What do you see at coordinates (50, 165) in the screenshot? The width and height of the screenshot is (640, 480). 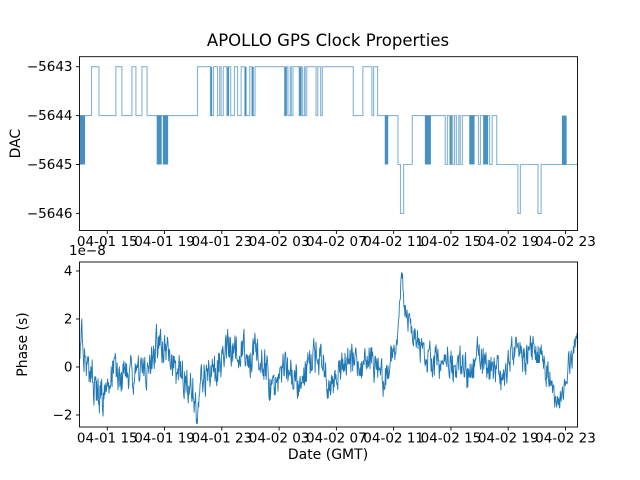 I see `y-tick-label: −5645` at bounding box center [50, 165].